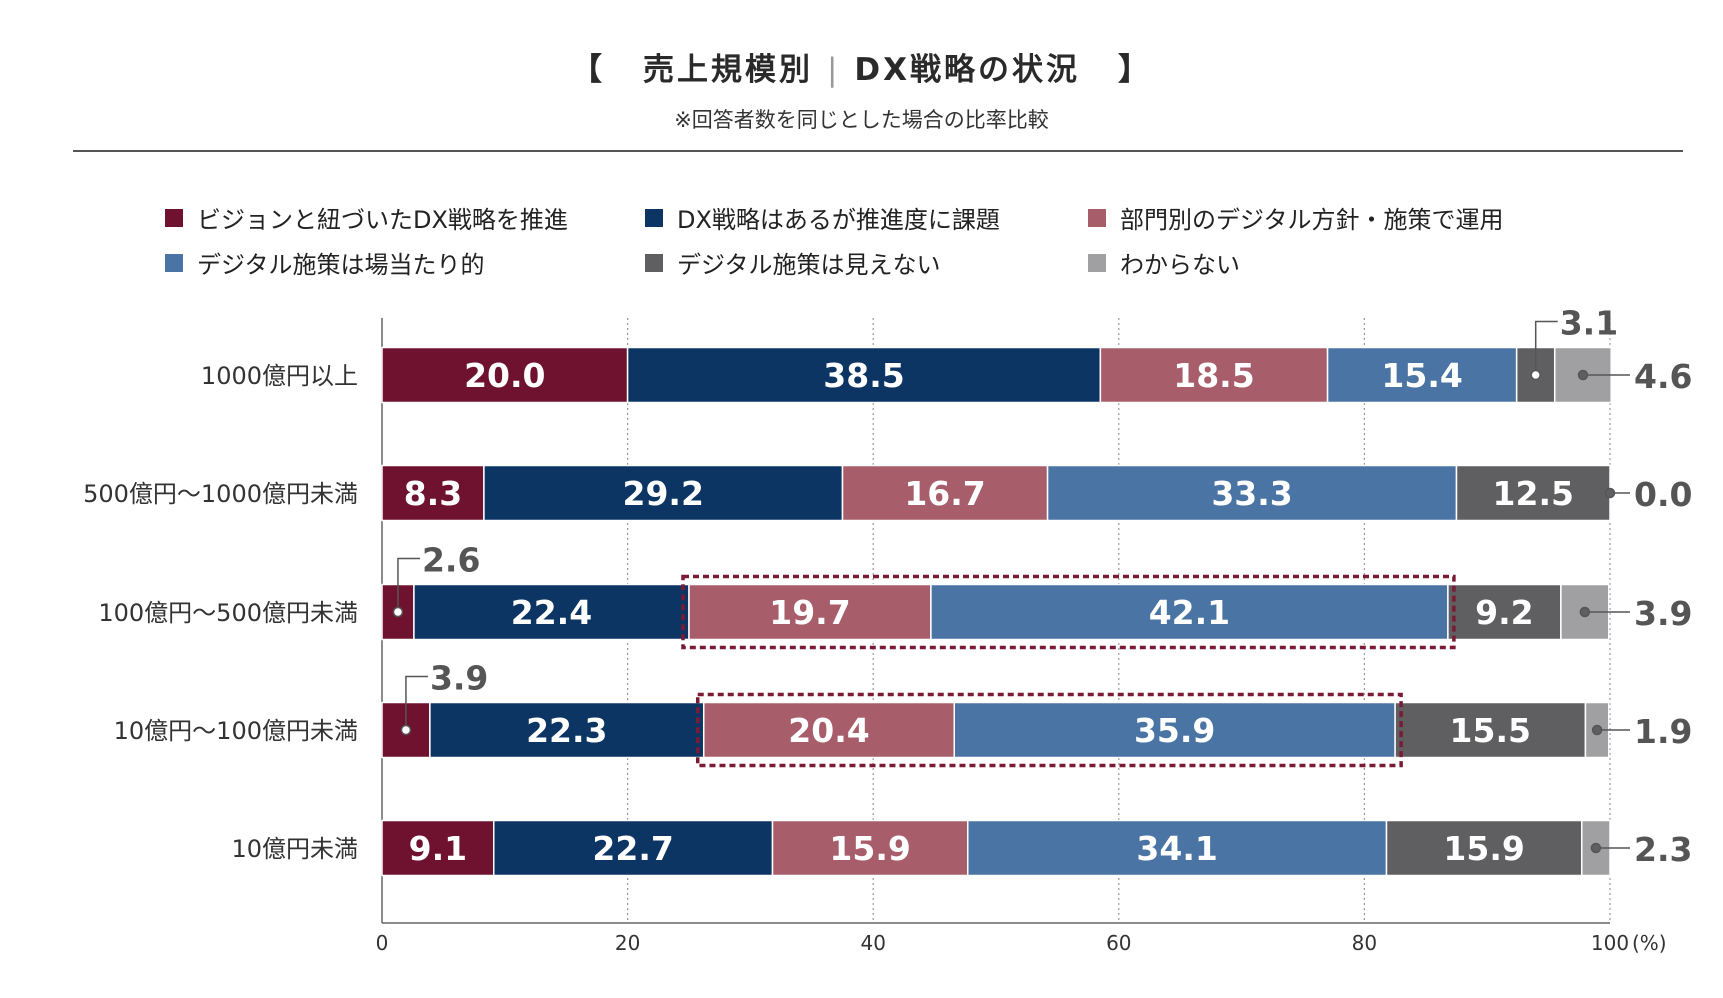 The image size is (1723, 998). I want to click on chart-title: 【 売上規模別 | DX戦略の状況 】, so click(861, 66).